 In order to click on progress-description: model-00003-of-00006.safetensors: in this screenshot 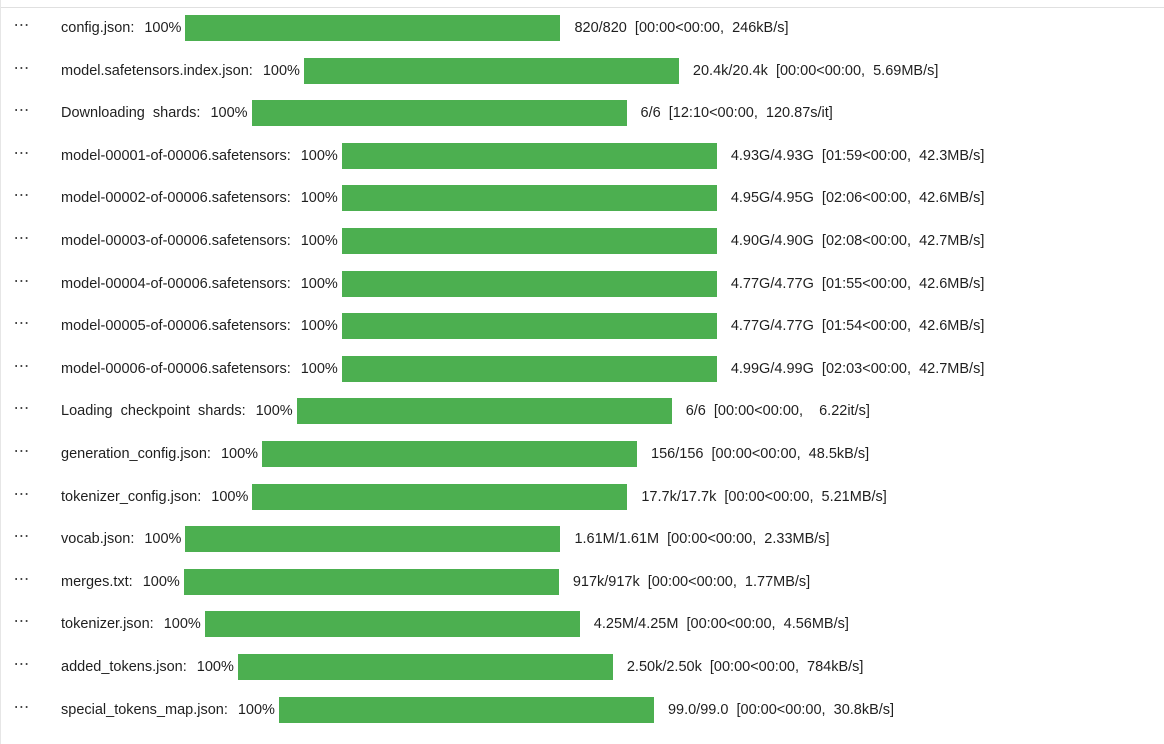, I will do `click(176, 240)`.